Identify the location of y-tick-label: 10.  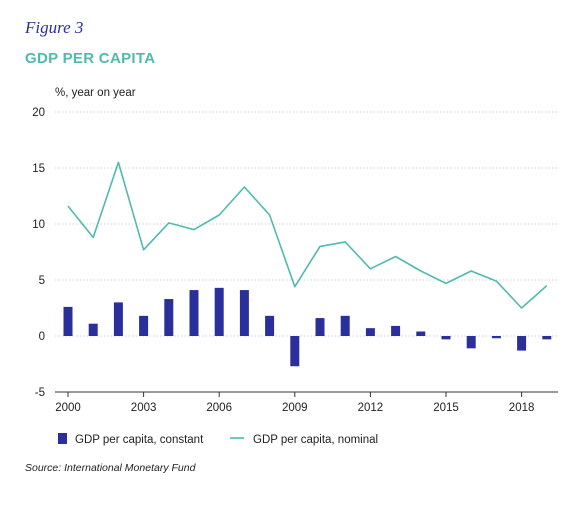
(38, 225).